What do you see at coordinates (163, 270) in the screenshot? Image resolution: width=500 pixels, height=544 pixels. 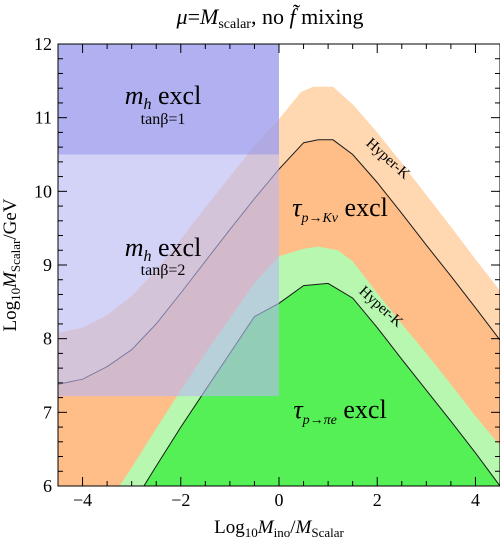 I see `mh2-tanb: tanβ=2` at bounding box center [163, 270].